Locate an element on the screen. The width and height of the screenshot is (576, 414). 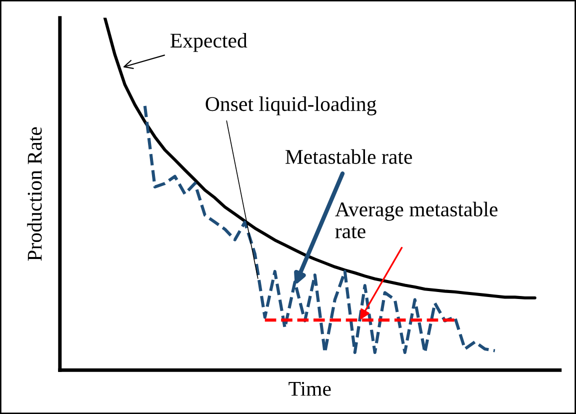
annotation: Average metastable rate is located at coordinates (416, 220).